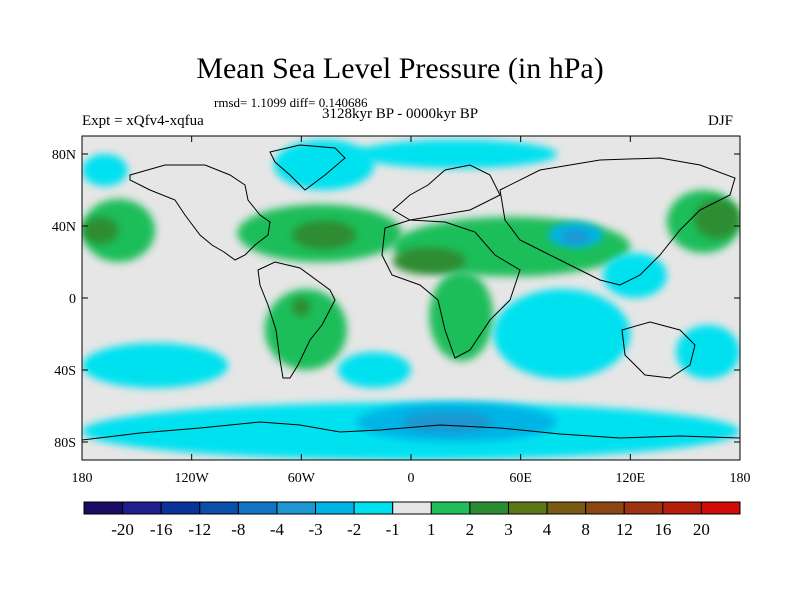 Image resolution: width=800 pixels, height=600 pixels. What do you see at coordinates (520, 478) in the screenshot?
I see `x-tick-label: 60E` at bounding box center [520, 478].